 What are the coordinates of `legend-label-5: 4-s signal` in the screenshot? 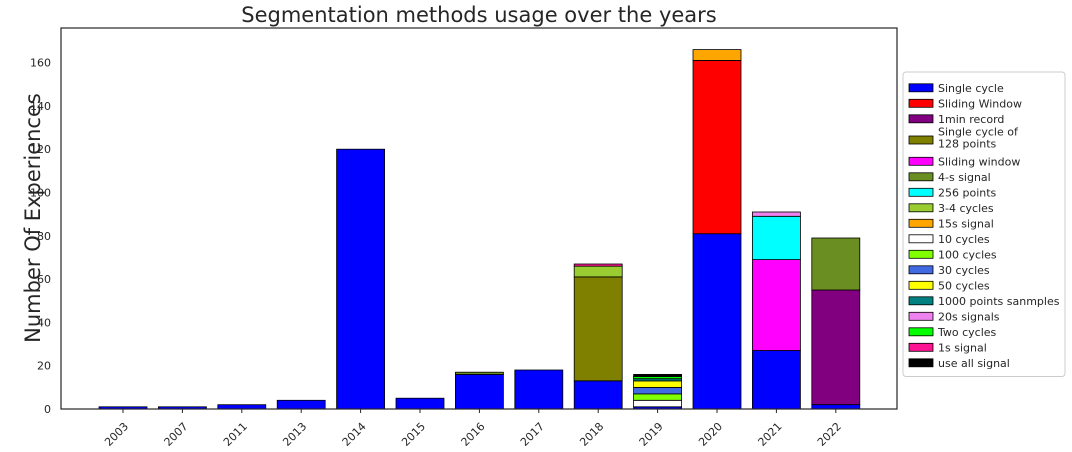 It's located at (964, 177).